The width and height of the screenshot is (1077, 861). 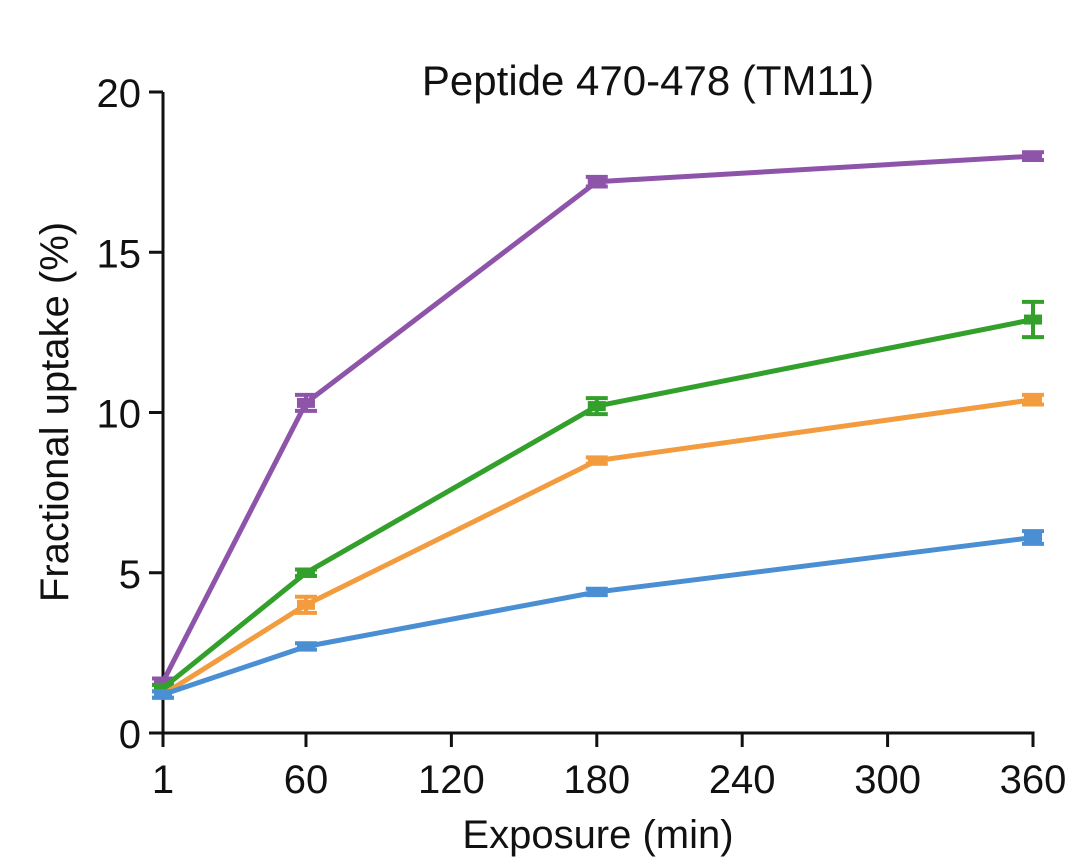 What do you see at coordinates (1033, 780) in the screenshot?
I see `x-tick-label: 360` at bounding box center [1033, 780].